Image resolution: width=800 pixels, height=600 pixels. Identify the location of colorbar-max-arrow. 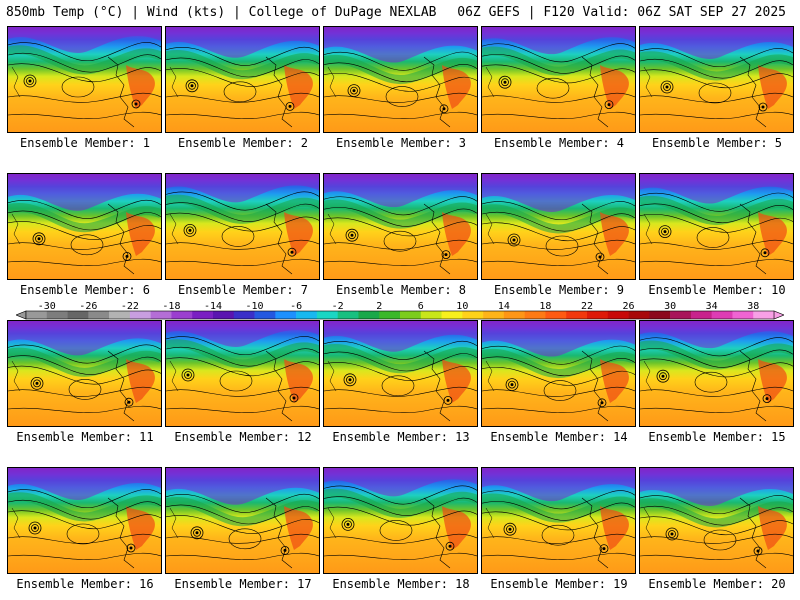
(778, 315).